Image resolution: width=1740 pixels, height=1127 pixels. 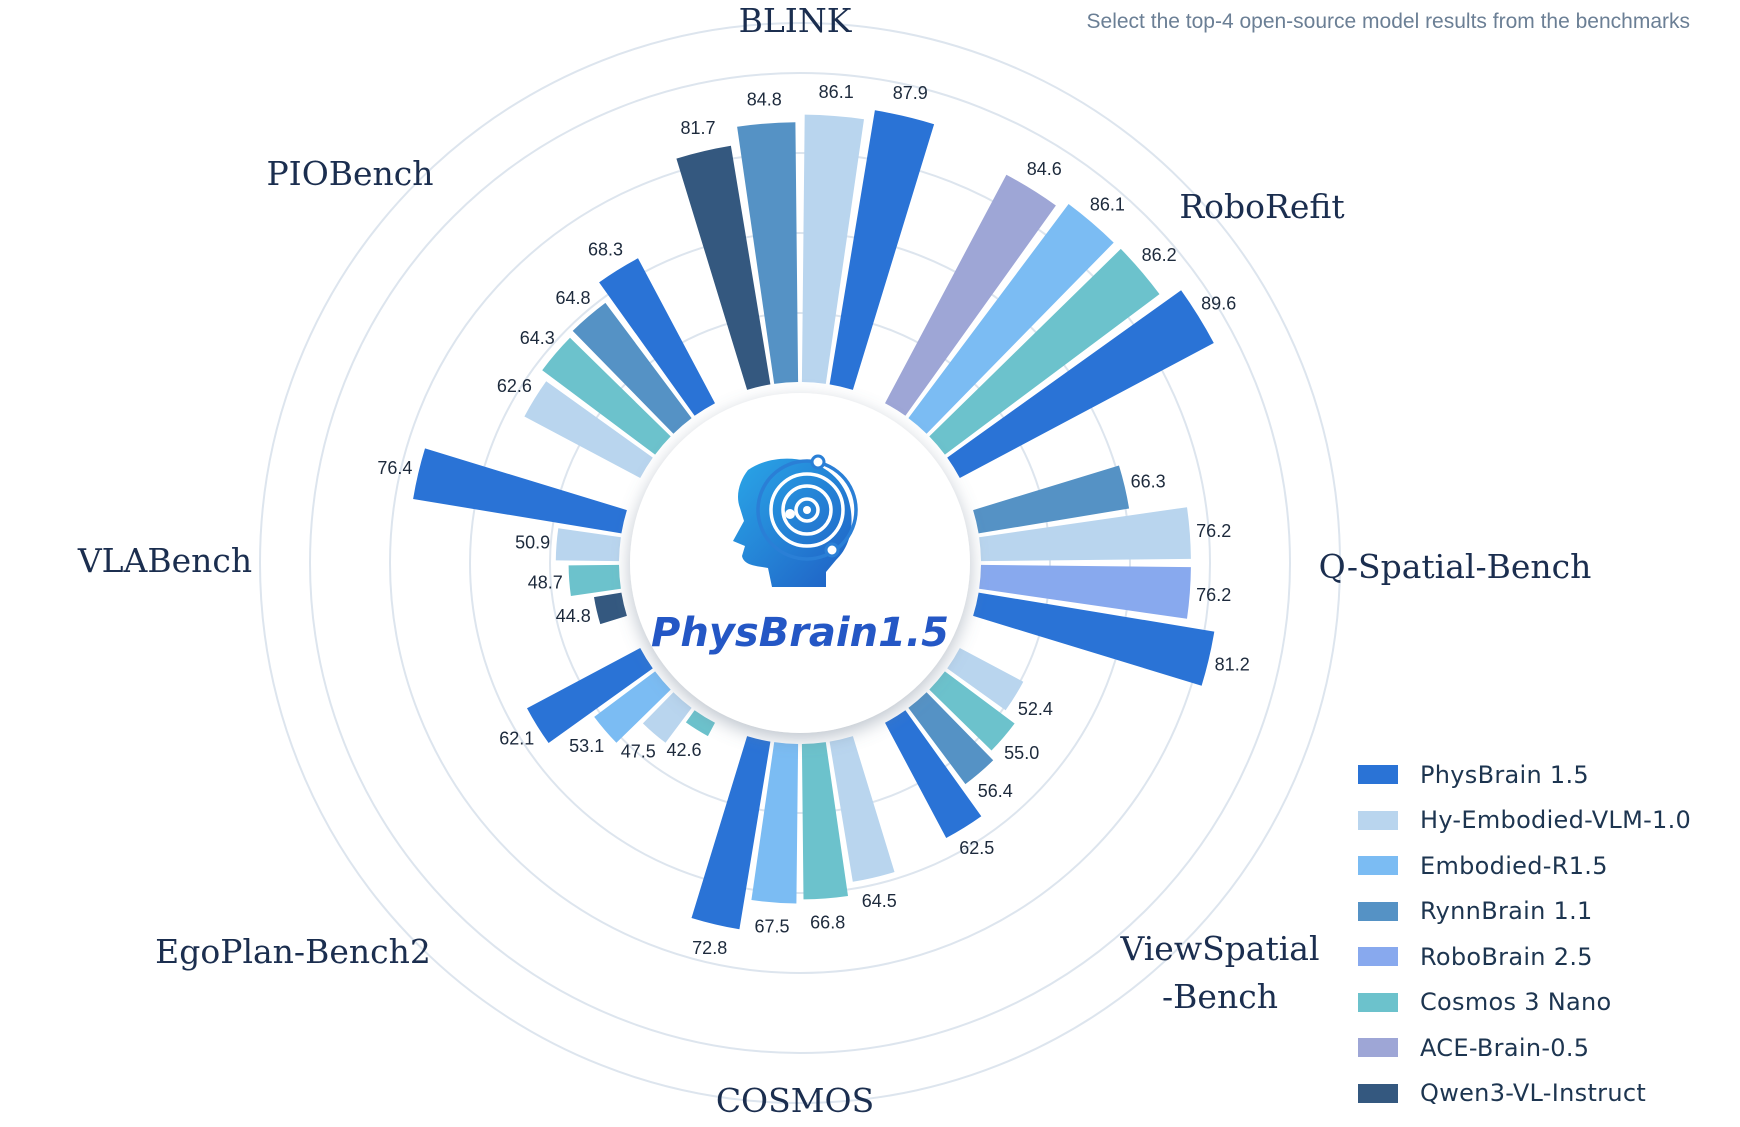 What do you see at coordinates (1218, 303) in the screenshot?
I see `bar-value-label: 89.6` at bounding box center [1218, 303].